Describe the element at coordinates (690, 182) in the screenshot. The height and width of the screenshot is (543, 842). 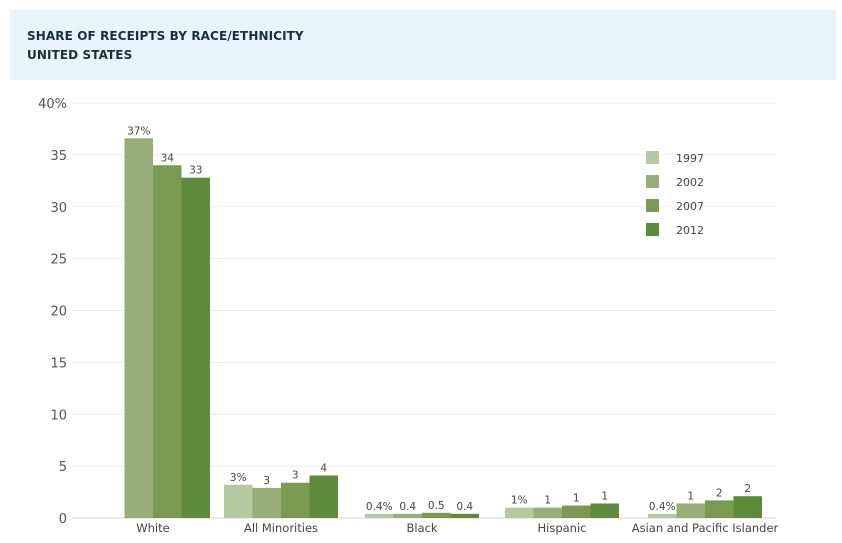
I see `legend-label: 2002` at that location.